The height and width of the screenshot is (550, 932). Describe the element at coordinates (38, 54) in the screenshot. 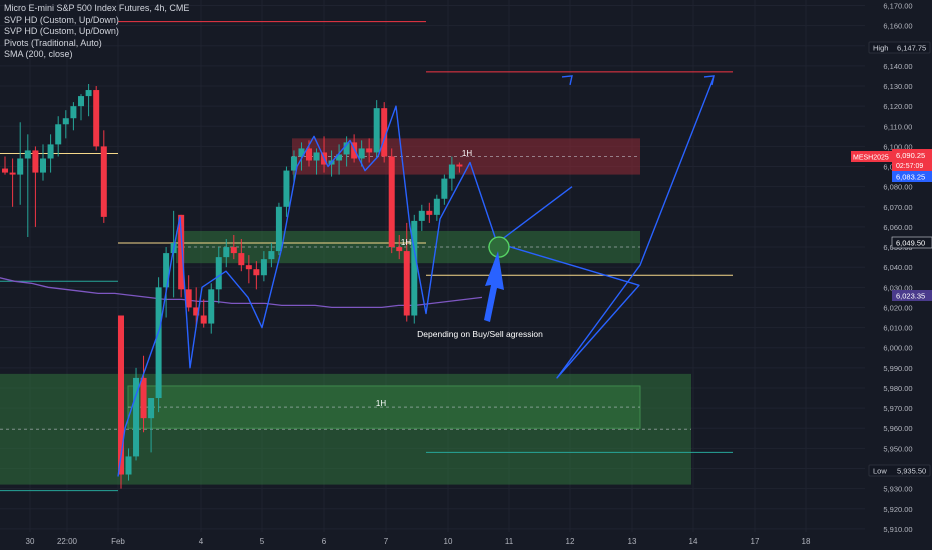

I see `legend-indicator: SMA (200, close)` at that location.